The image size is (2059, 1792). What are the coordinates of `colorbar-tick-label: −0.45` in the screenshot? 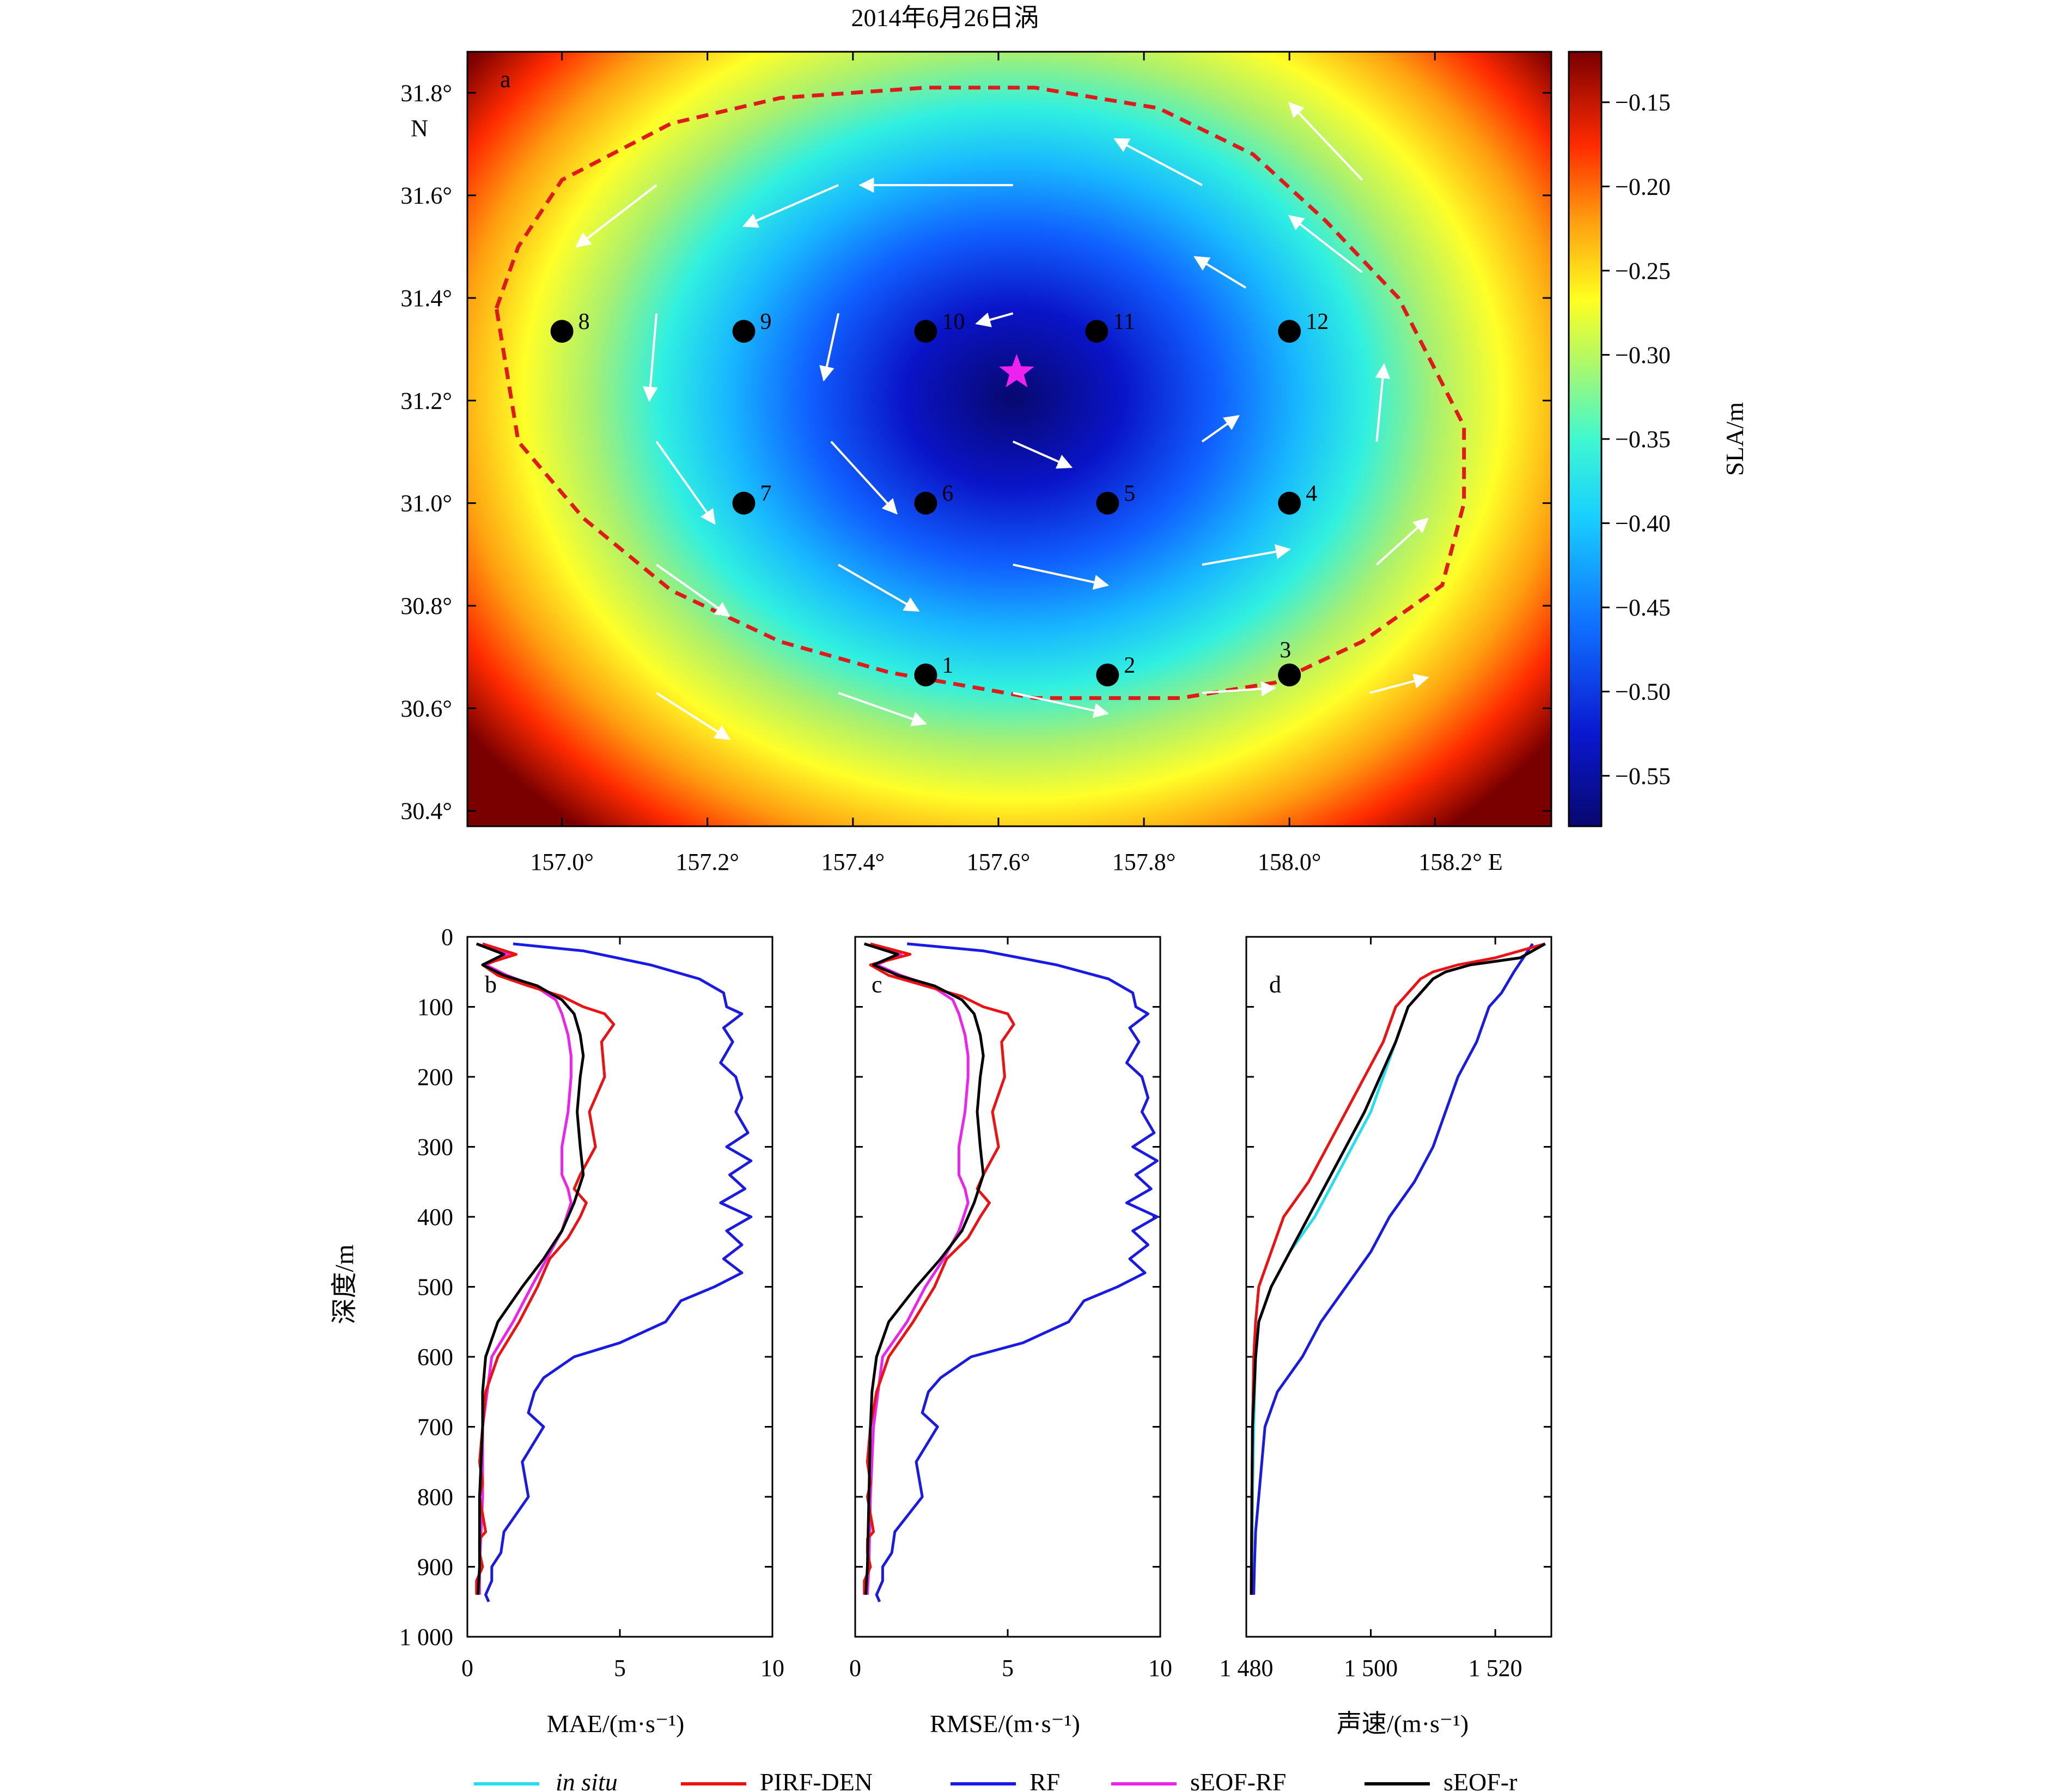 It's located at (1643, 607).